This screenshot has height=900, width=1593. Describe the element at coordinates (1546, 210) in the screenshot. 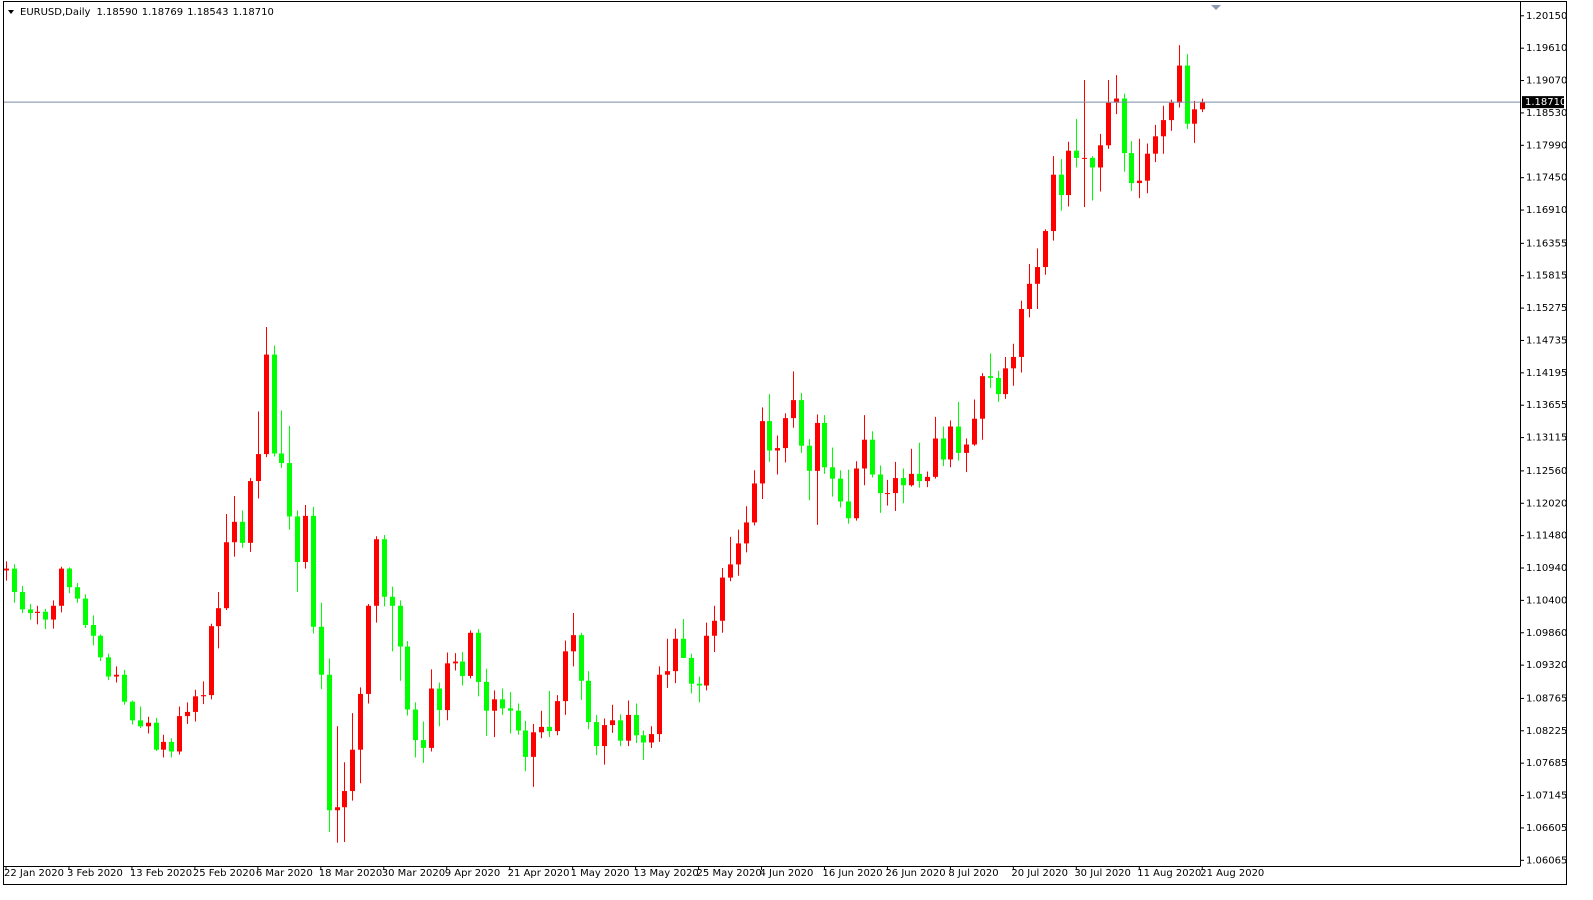

I see `y-tick-label: 1.16910` at that location.